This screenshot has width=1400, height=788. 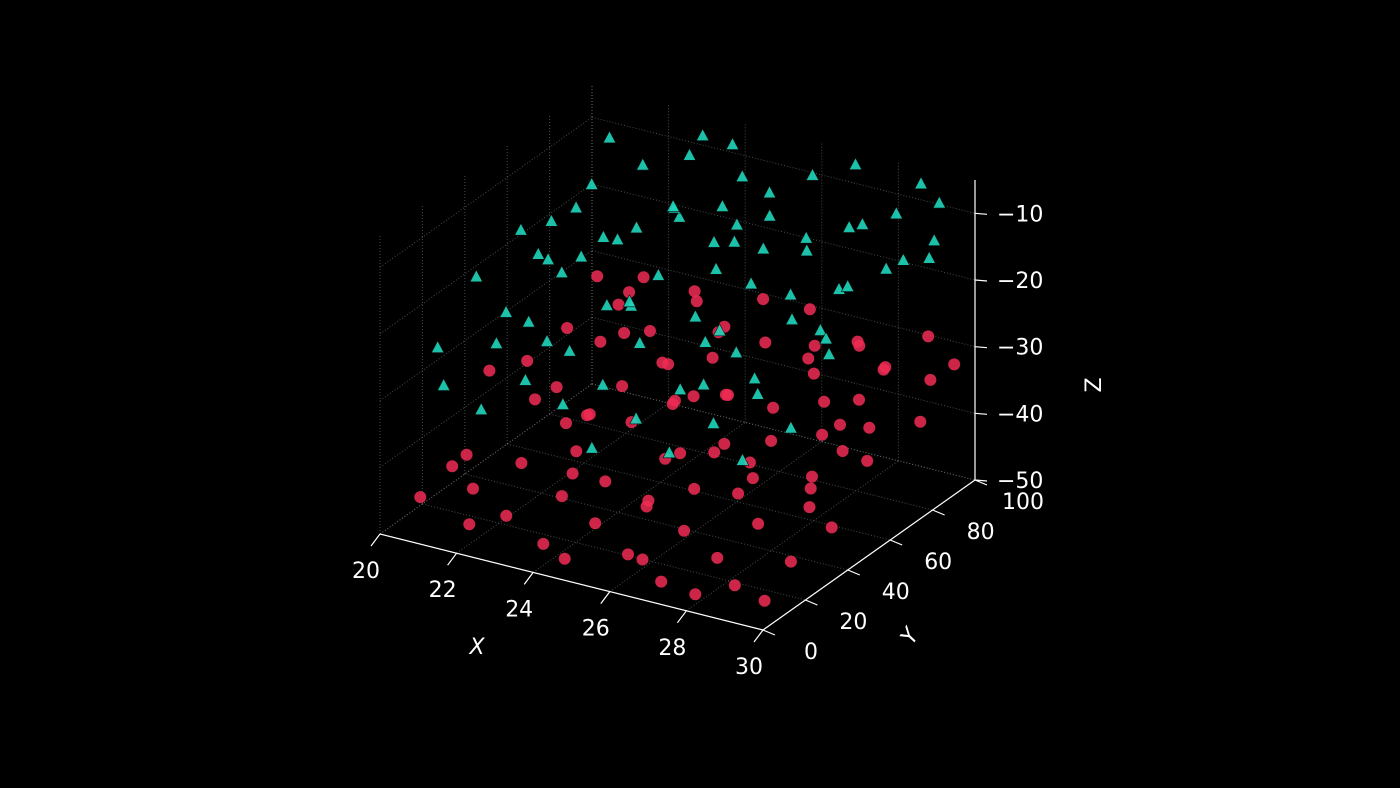 What do you see at coordinates (1023, 502) in the screenshot?
I see `y-tick-label: 100` at bounding box center [1023, 502].